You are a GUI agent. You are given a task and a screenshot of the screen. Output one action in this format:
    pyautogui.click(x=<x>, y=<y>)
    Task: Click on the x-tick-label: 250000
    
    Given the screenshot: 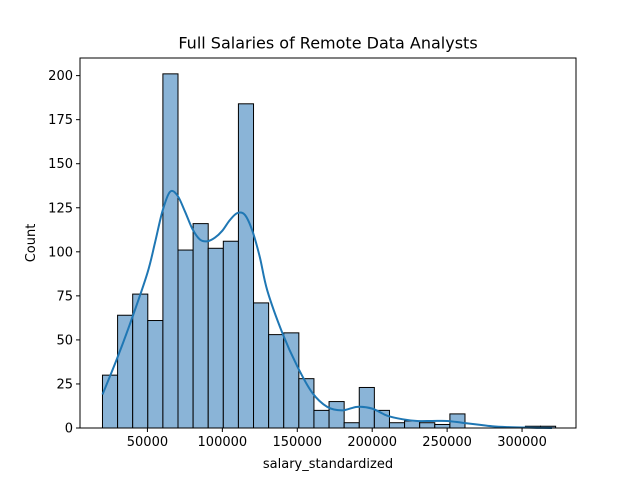 What is the action you would take?
    pyautogui.click(x=447, y=442)
    